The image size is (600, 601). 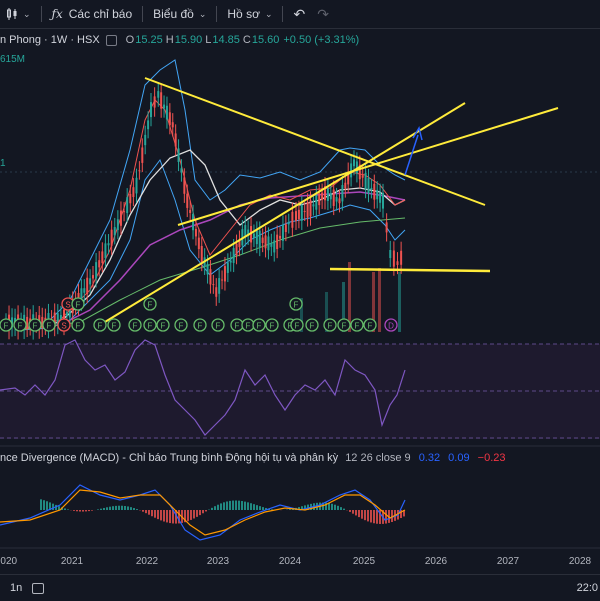 I want to click on interval-button: 1n, so click(x=16, y=588).